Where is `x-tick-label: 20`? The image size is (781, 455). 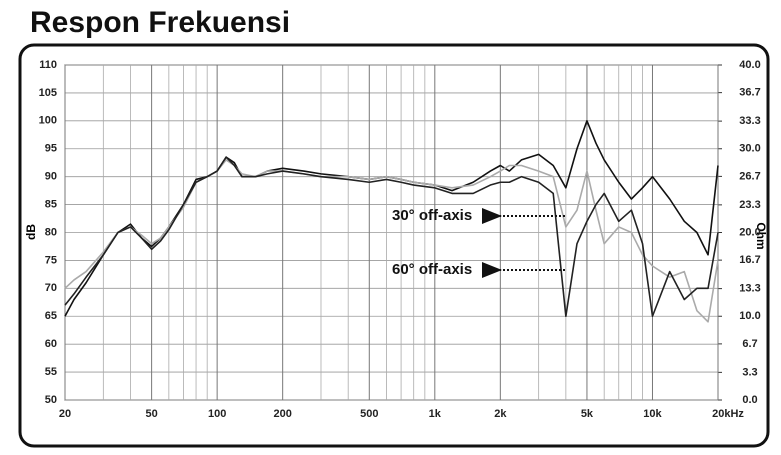
x-tick-label: 20 is located at coordinates (65, 414).